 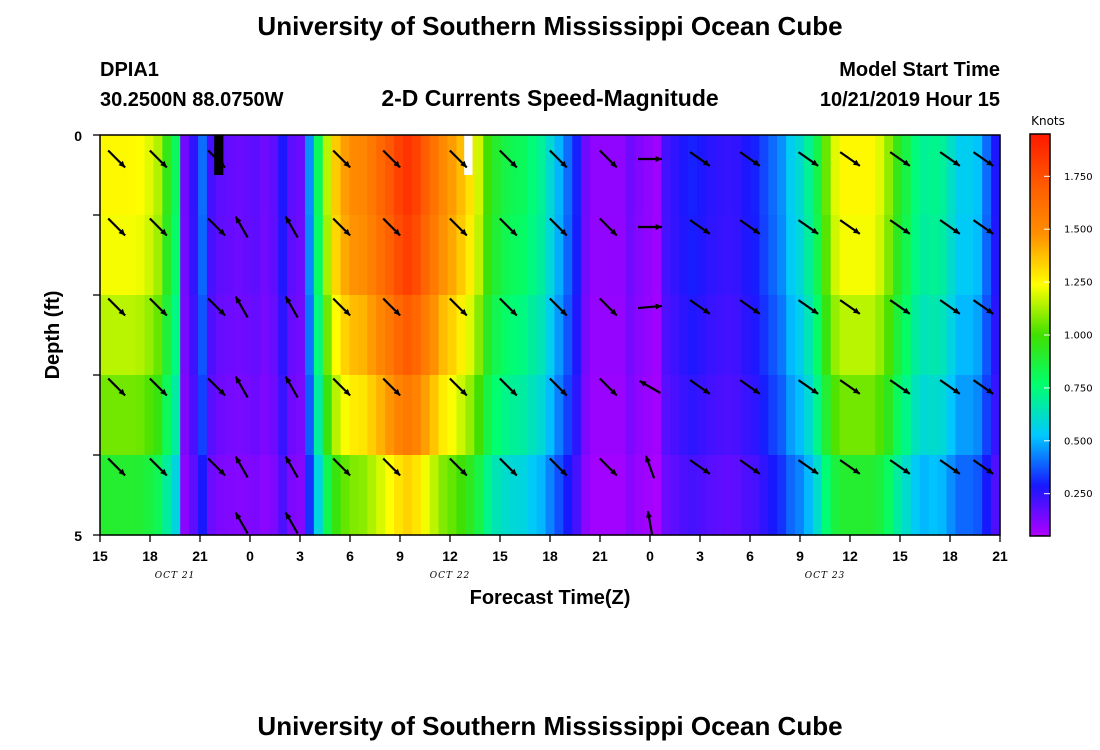 I want to click on x-tick-label: 9, so click(x=800, y=556).